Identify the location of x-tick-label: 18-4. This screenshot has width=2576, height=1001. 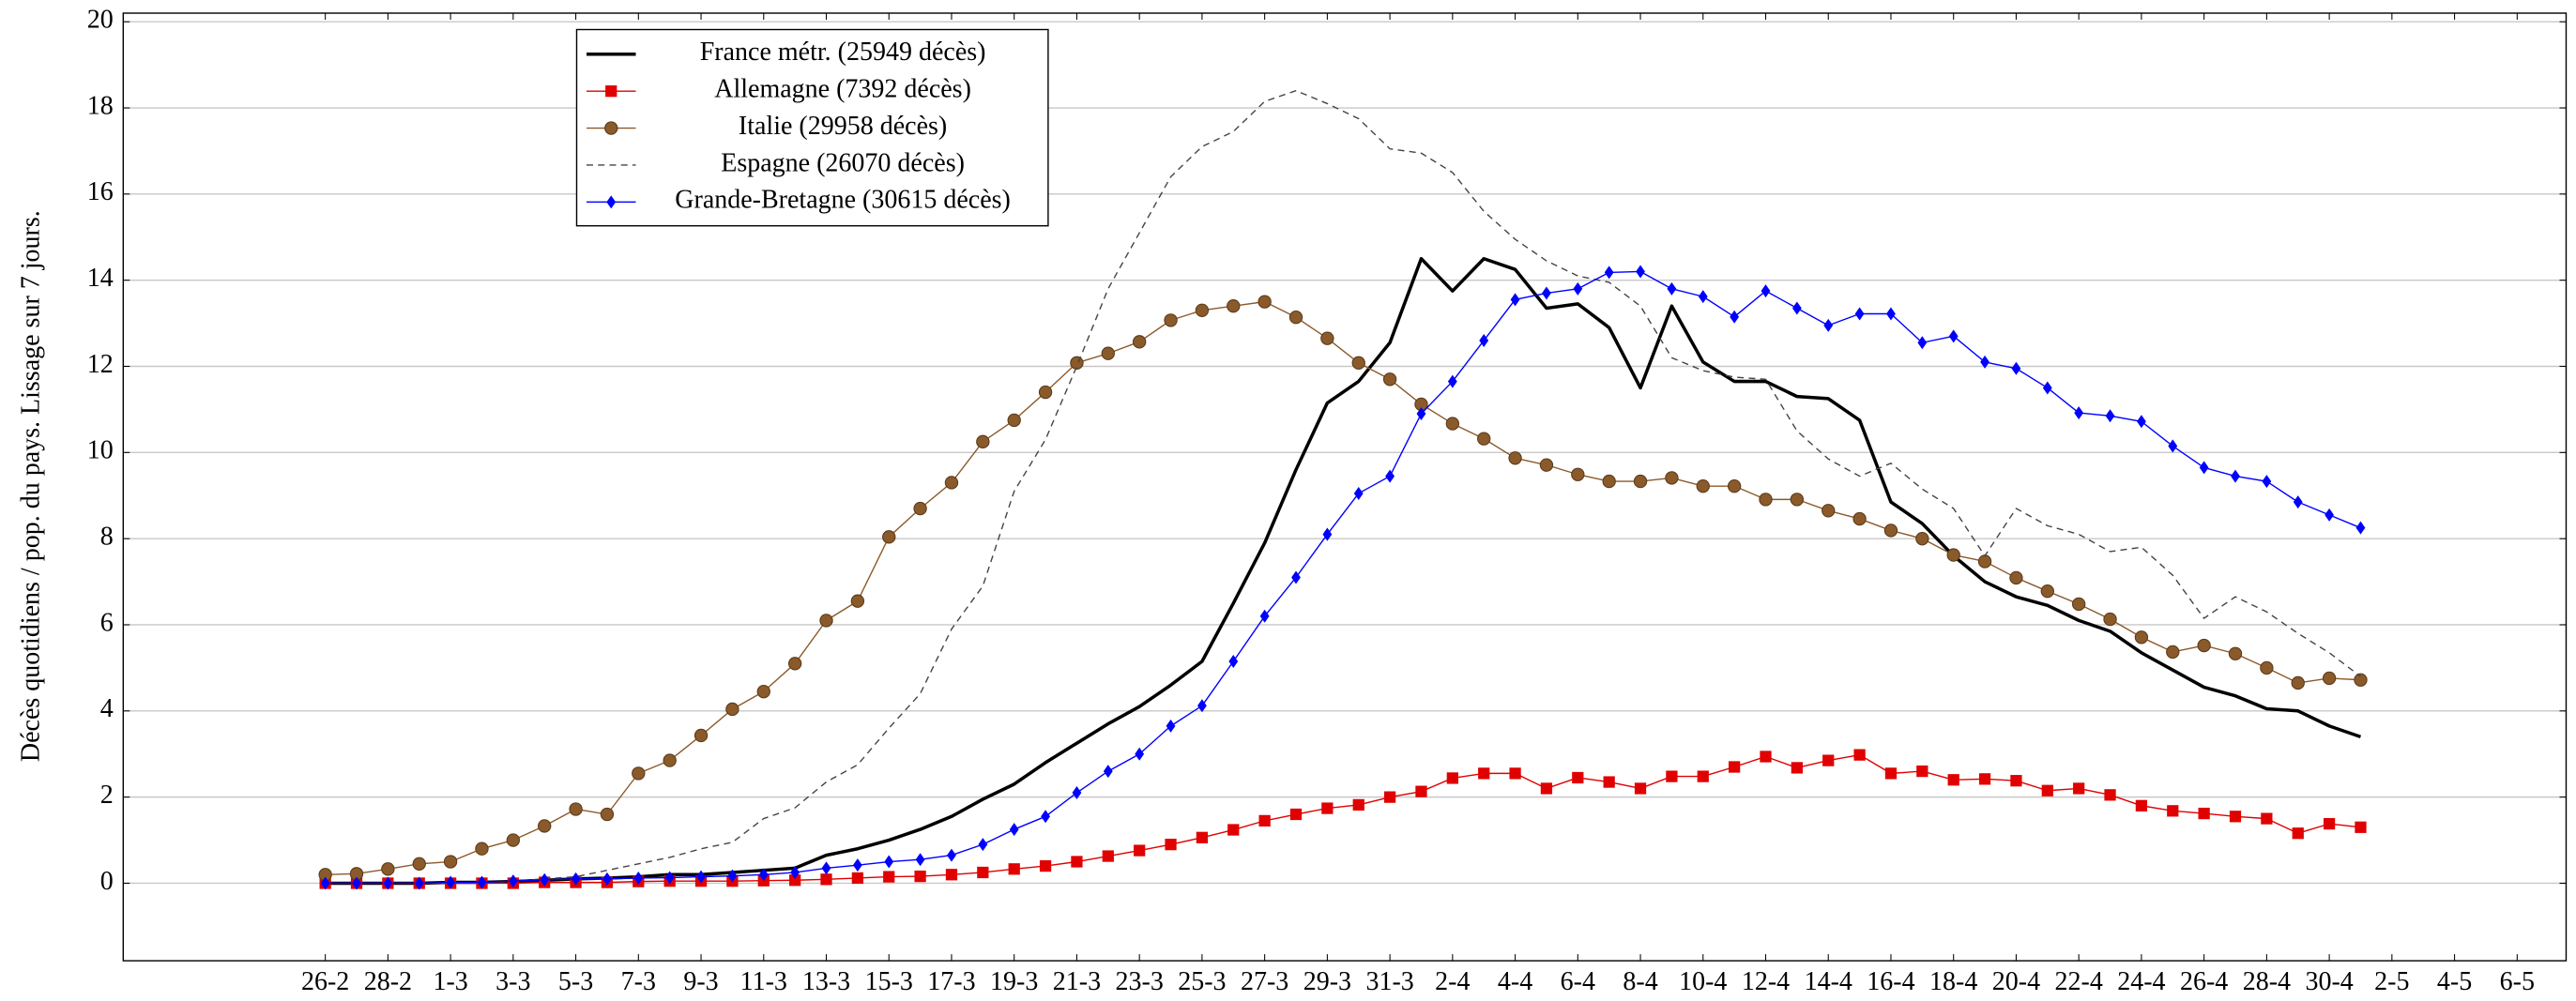
(1953, 982).